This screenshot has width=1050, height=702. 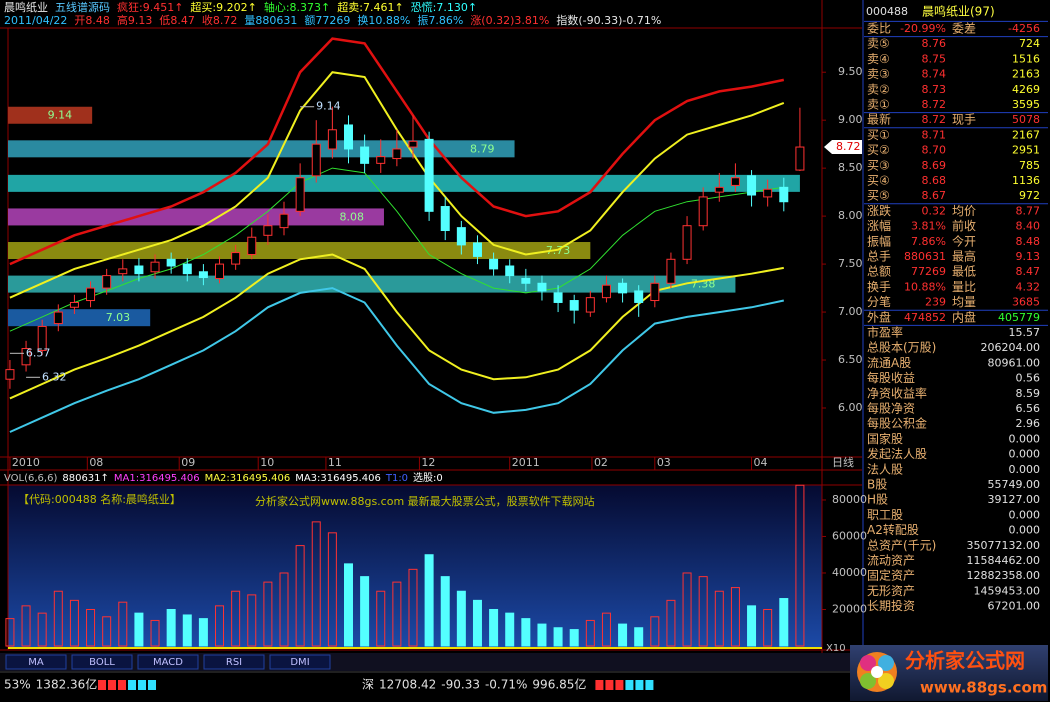 I want to click on panel-value: 0.000, so click(x=1025, y=454).